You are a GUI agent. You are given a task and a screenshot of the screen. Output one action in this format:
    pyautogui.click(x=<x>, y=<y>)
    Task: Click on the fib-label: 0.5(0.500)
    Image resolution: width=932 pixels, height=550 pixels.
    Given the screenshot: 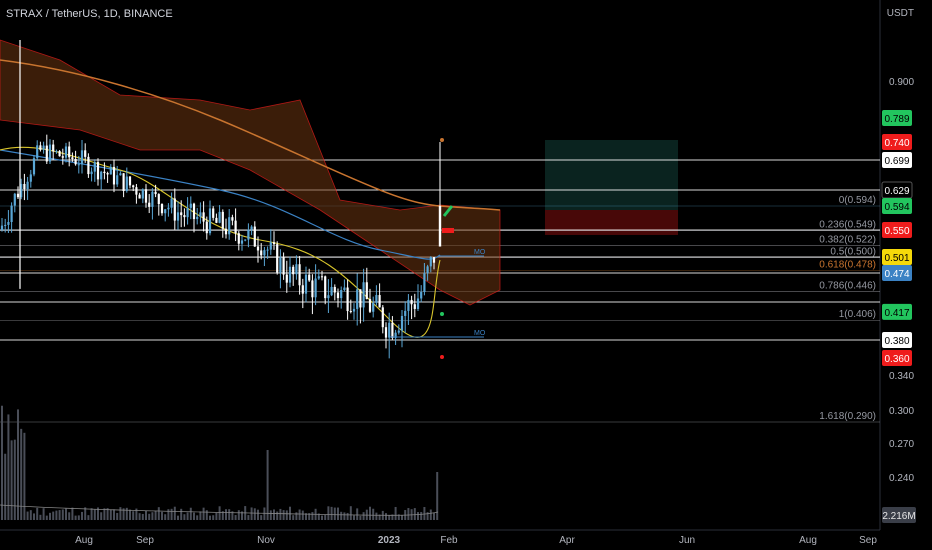 What is the action you would take?
    pyautogui.click(x=853, y=252)
    